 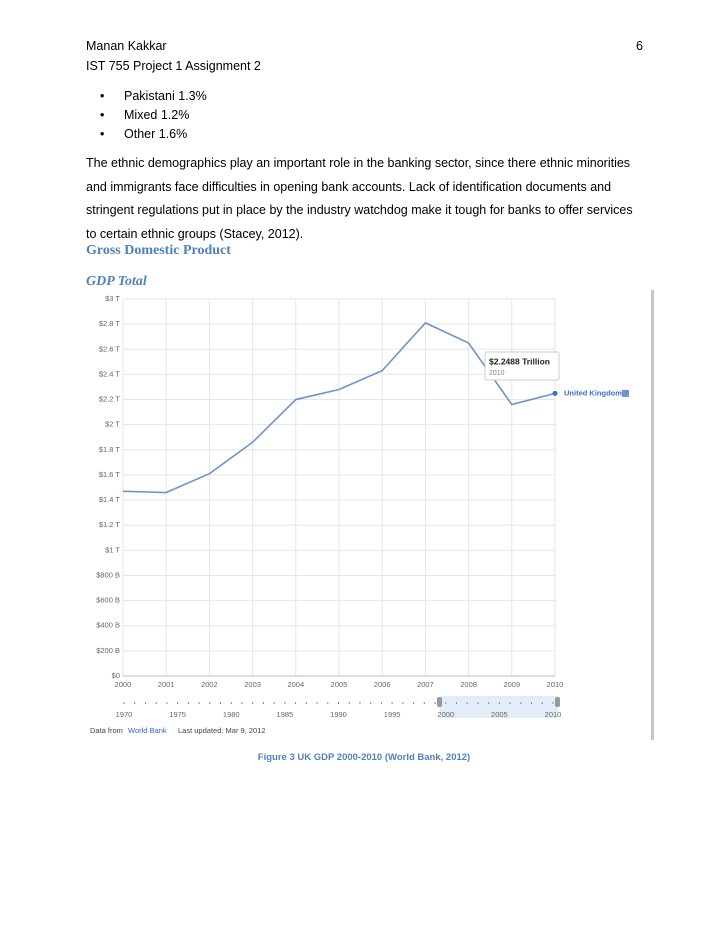 I want to click on timeline-selection, so click(x=499, y=707).